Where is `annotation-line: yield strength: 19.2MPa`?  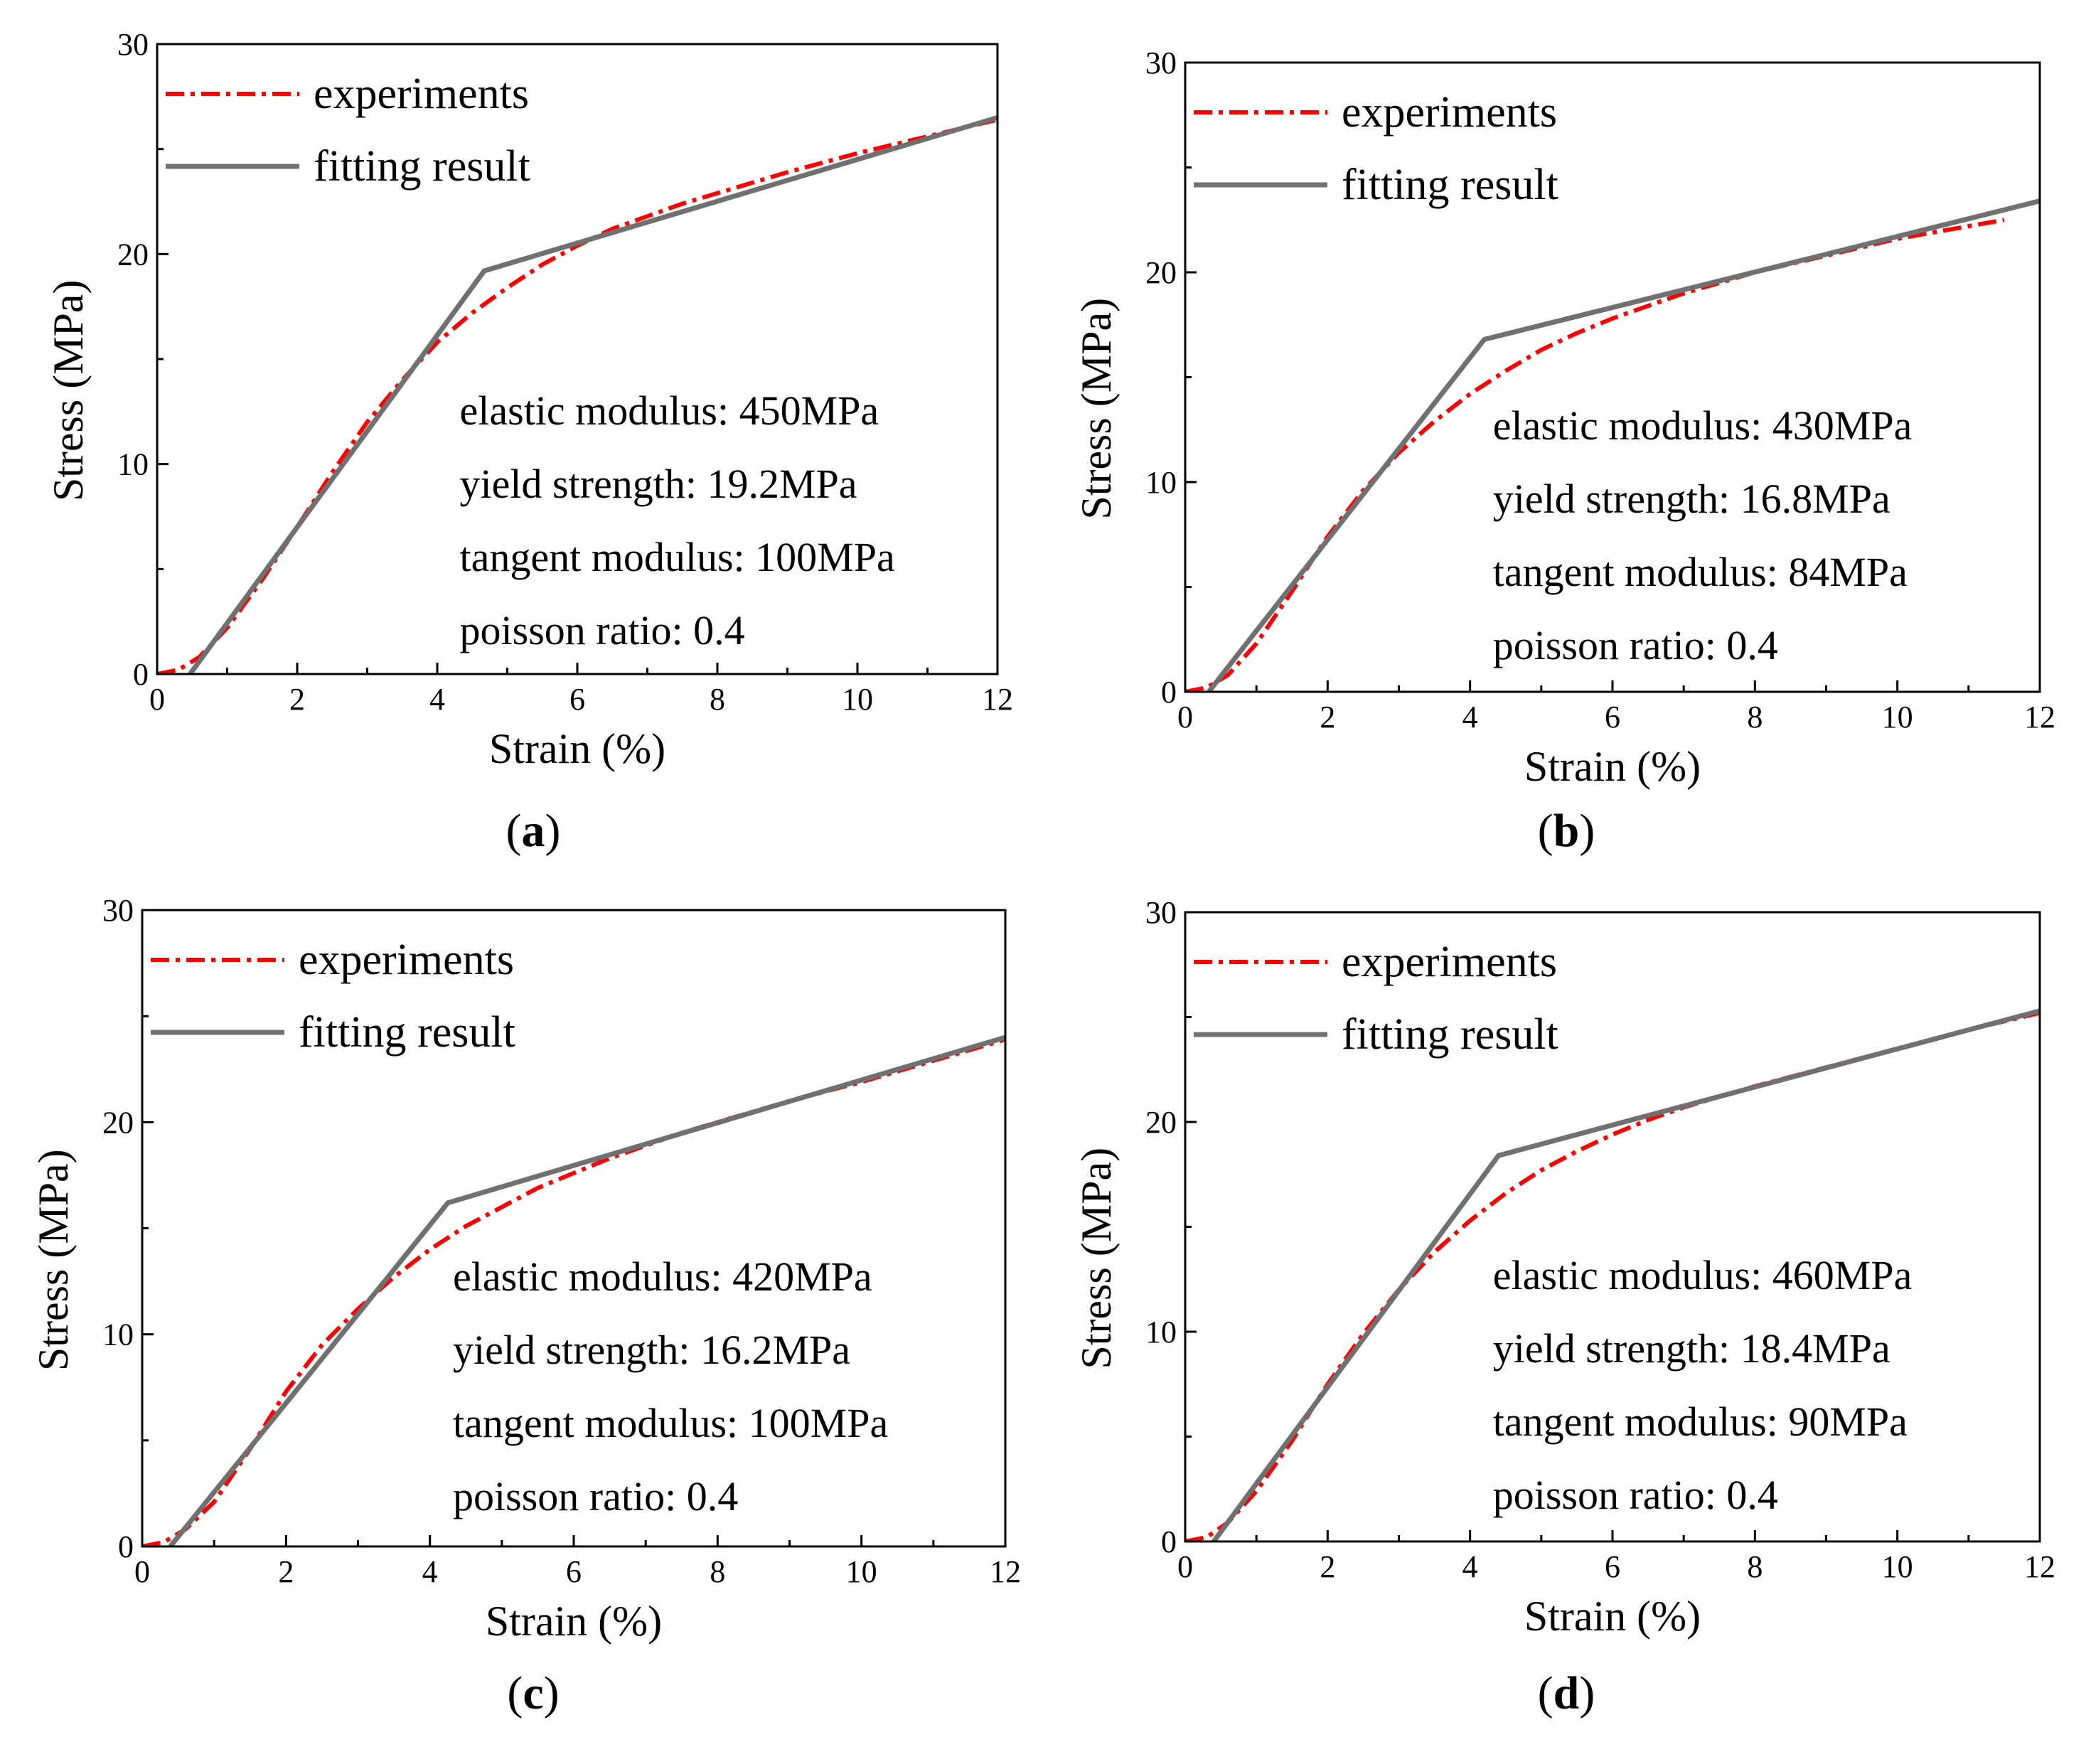 annotation-line: yield strength: 19.2MPa is located at coordinates (658, 484).